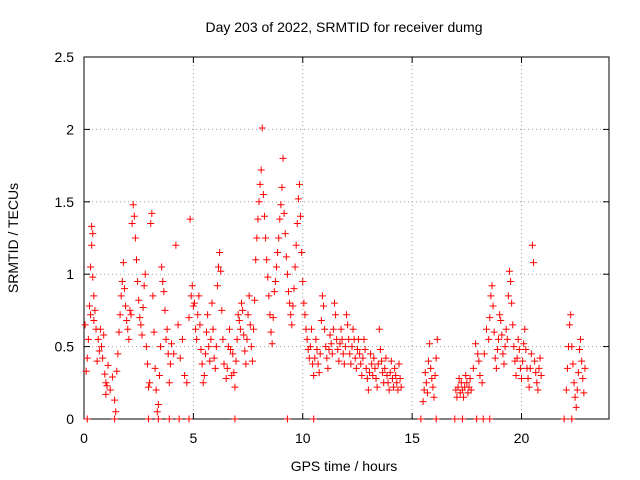 This screenshot has width=640, height=480. Describe the element at coordinates (70, 129) in the screenshot. I see `y-tick-label: 2` at that location.